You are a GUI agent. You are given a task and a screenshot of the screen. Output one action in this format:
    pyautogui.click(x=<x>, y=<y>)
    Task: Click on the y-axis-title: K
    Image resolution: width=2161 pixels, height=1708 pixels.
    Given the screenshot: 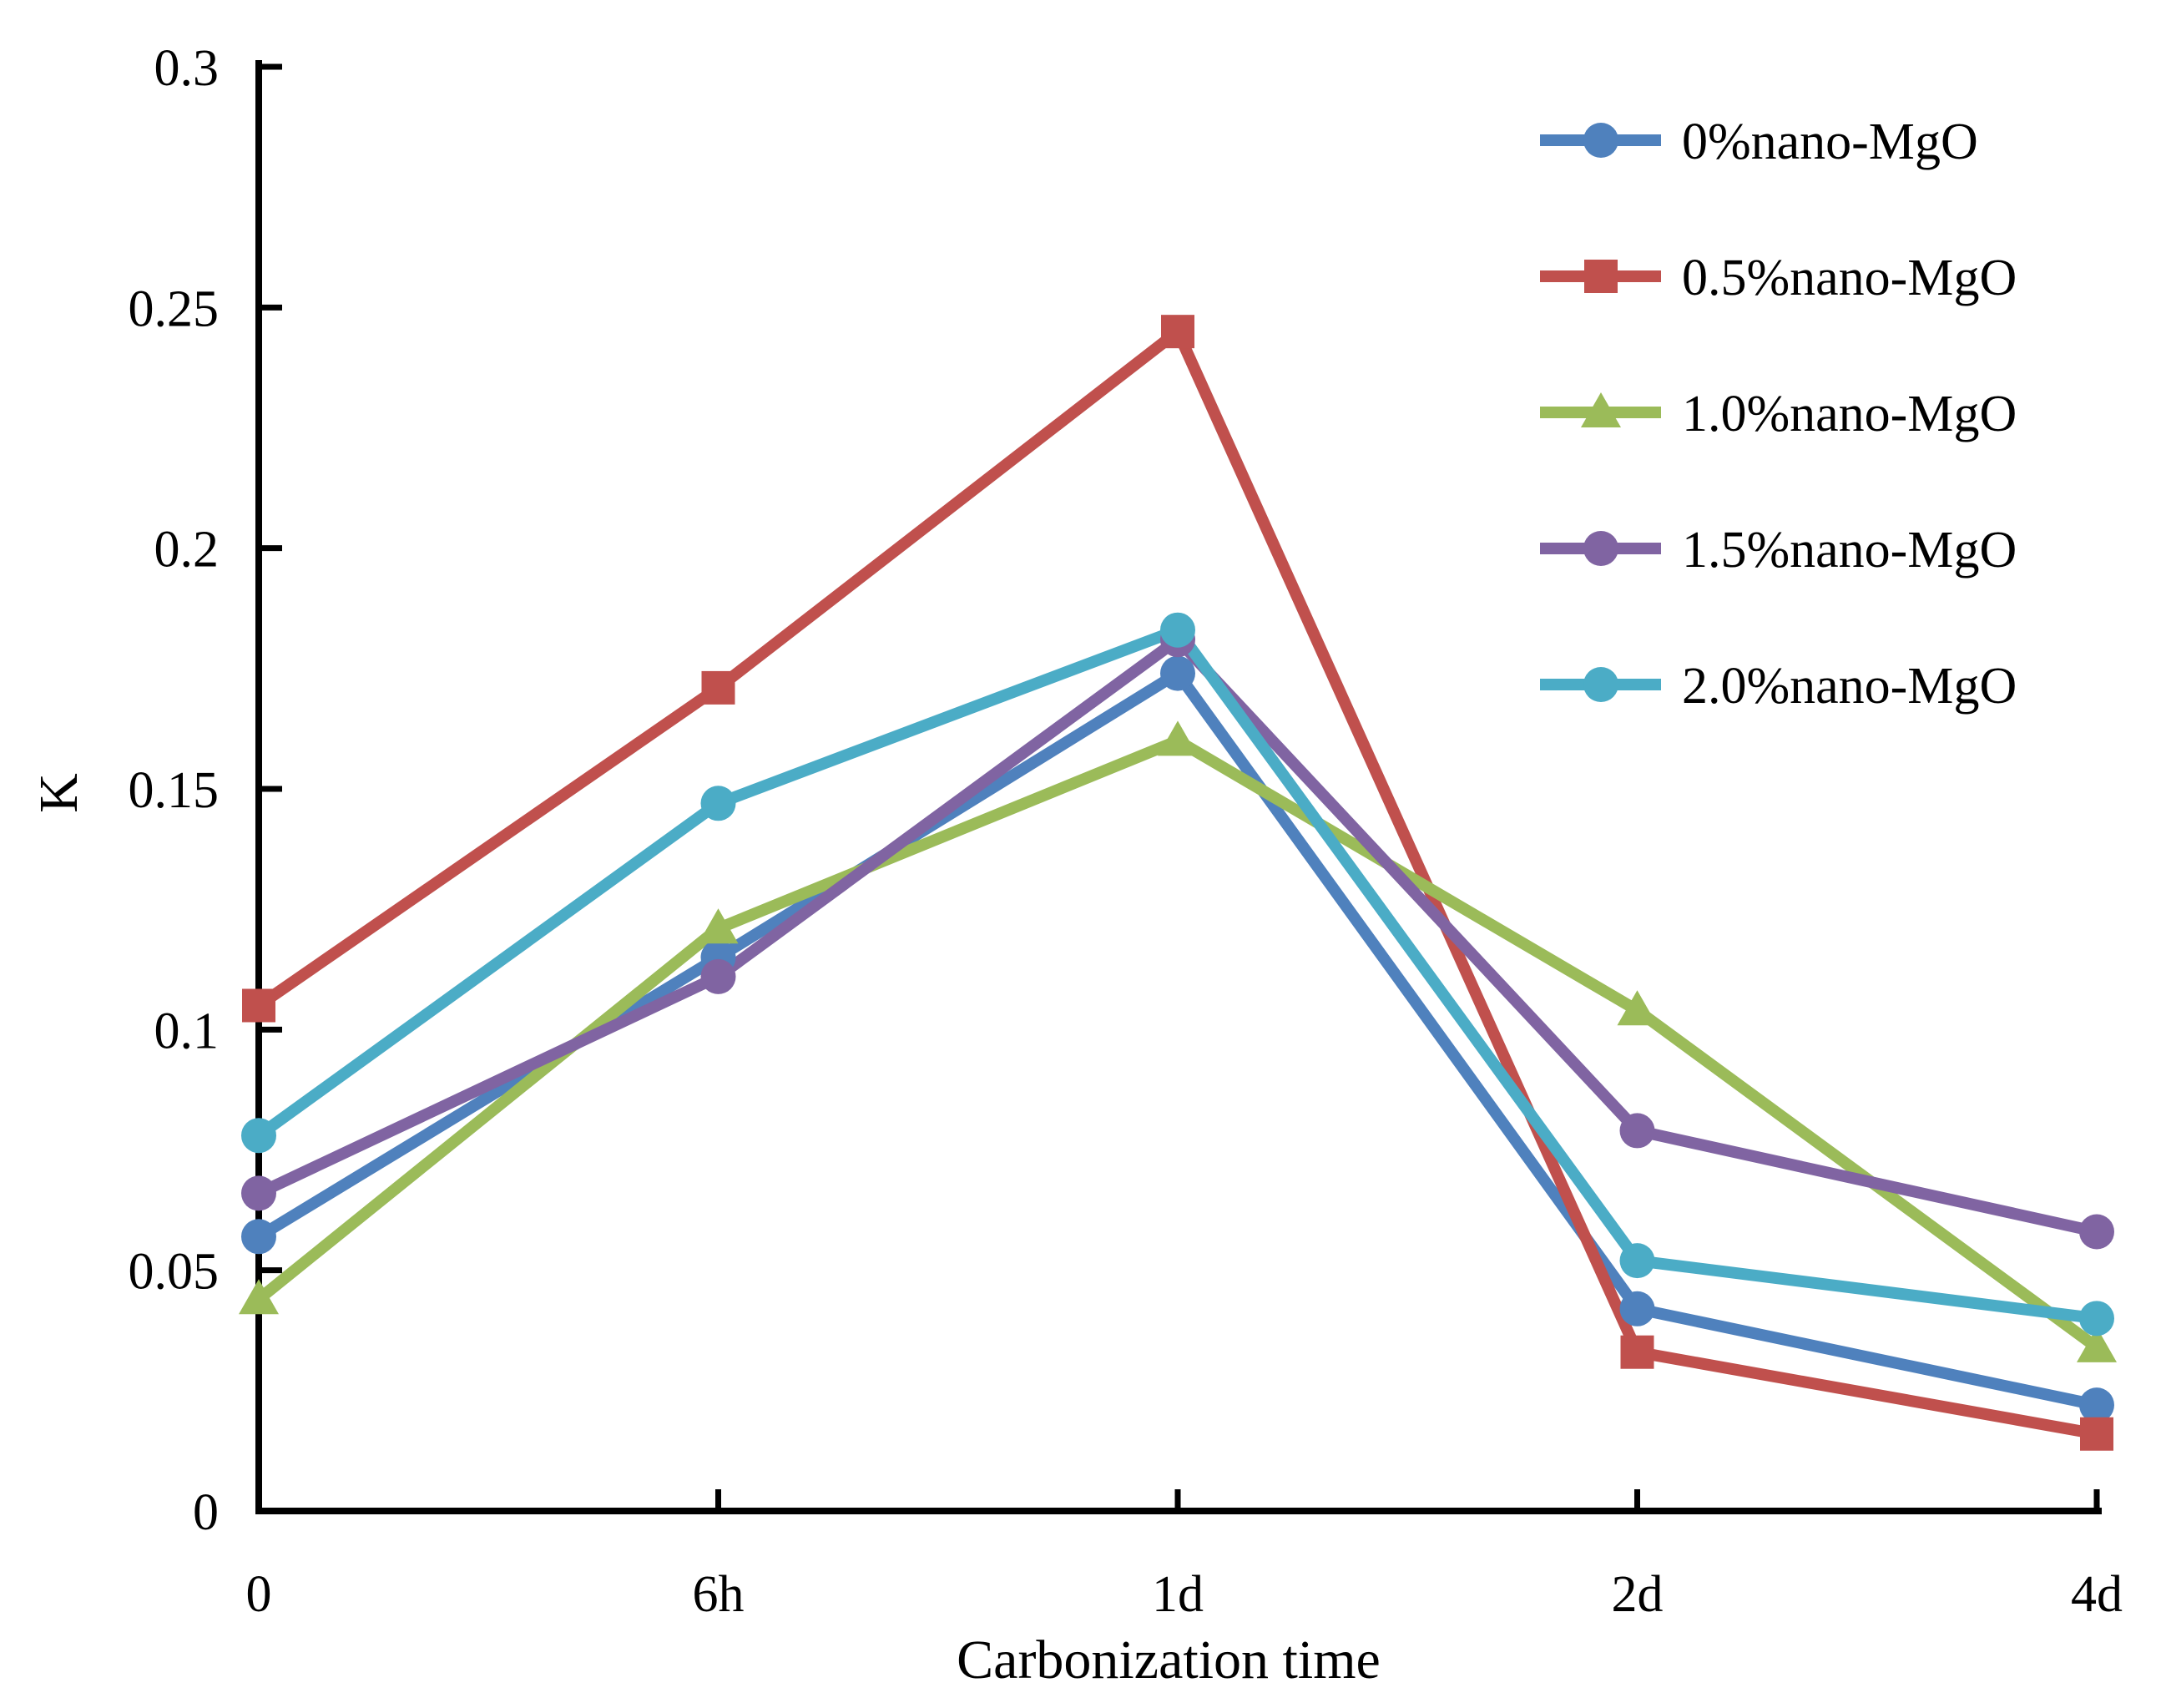 What is the action you would take?
    pyautogui.click(x=58, y=793)
    